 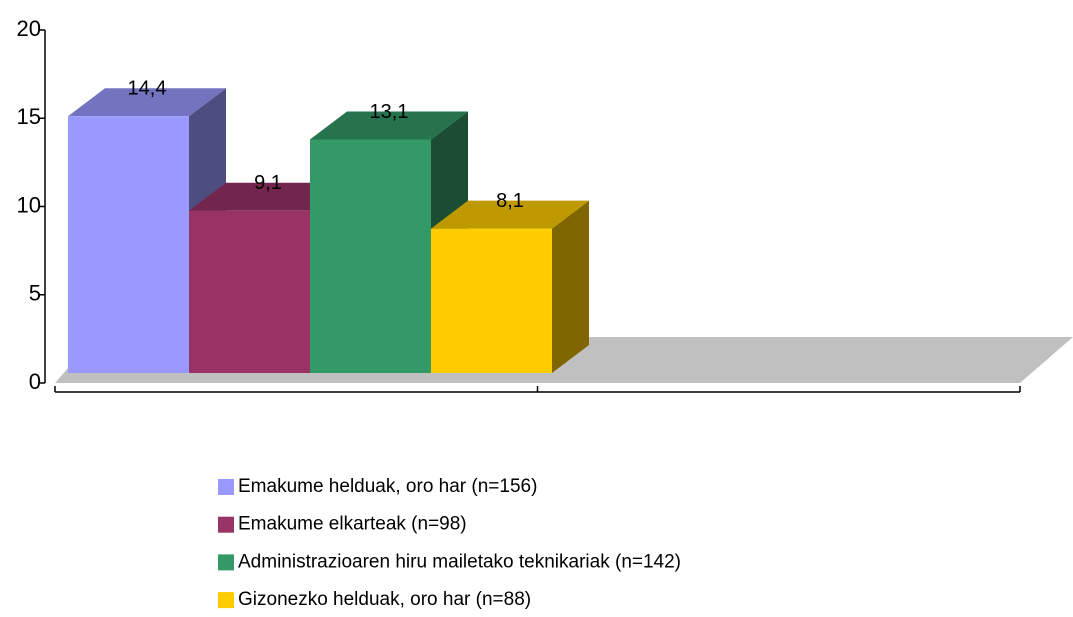 What do you see at coordinates (35, 293) in the screenshot?
I see `y-tick-label: 5` at bounding box center [35, 293].